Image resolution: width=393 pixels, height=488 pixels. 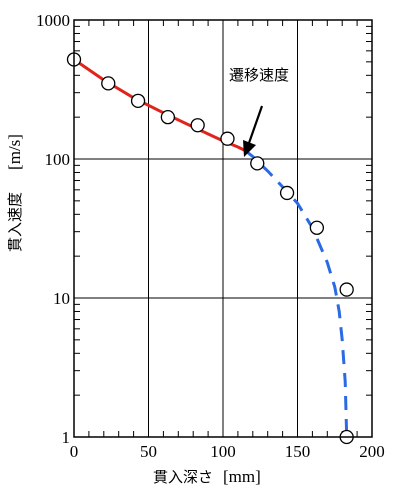 What do you see at coordinates (183, 477) in the screenshot?
I see `x-axis-title: 貫入深さ` at bounding box center [183, 477].